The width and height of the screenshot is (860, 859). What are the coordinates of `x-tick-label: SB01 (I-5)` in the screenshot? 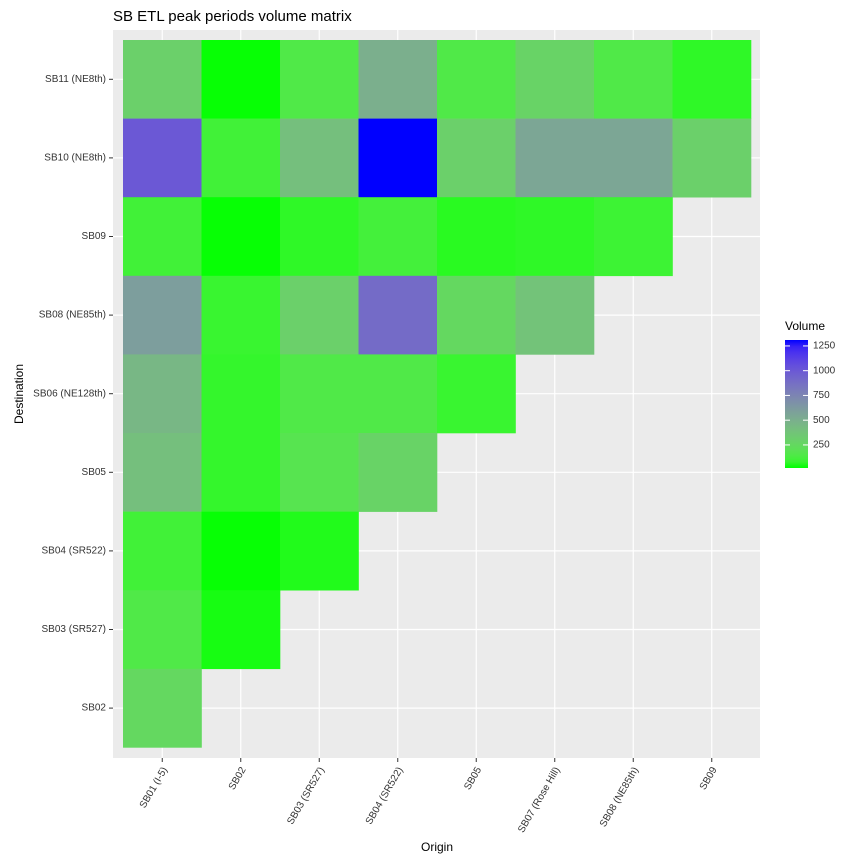 It's located at (154, 787).